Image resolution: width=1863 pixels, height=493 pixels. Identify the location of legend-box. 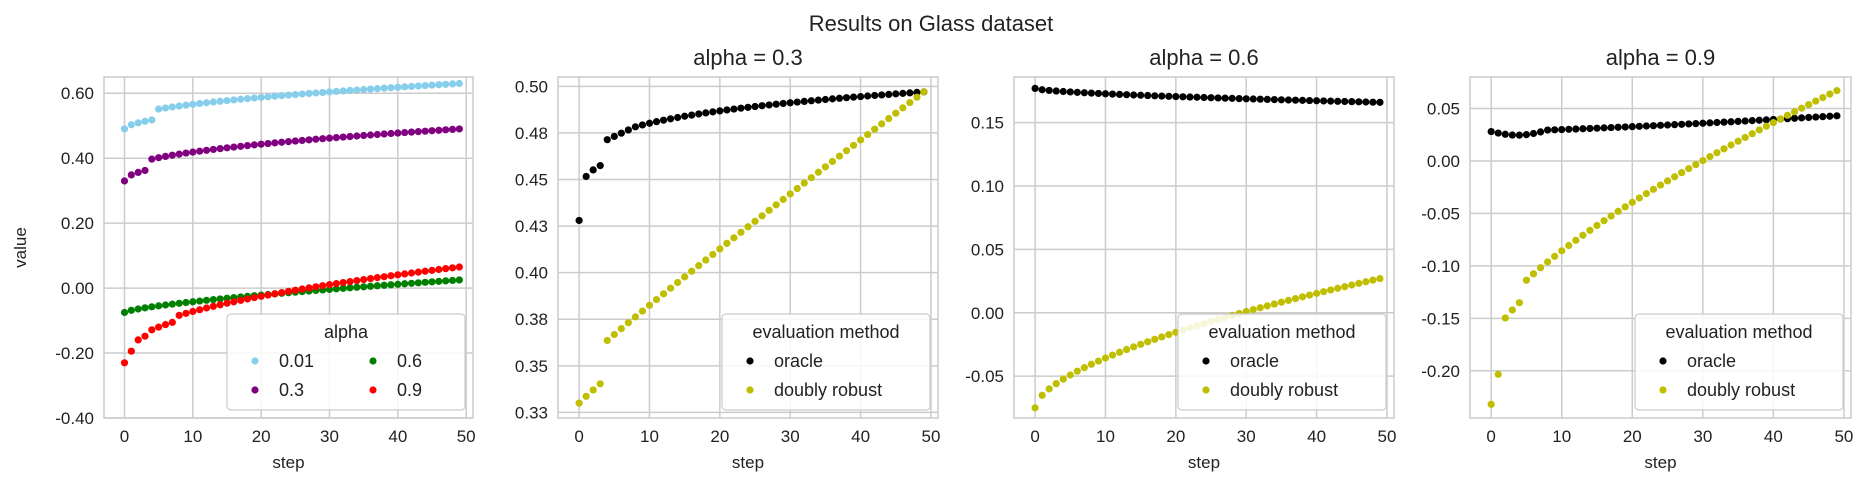
(1282, 362).